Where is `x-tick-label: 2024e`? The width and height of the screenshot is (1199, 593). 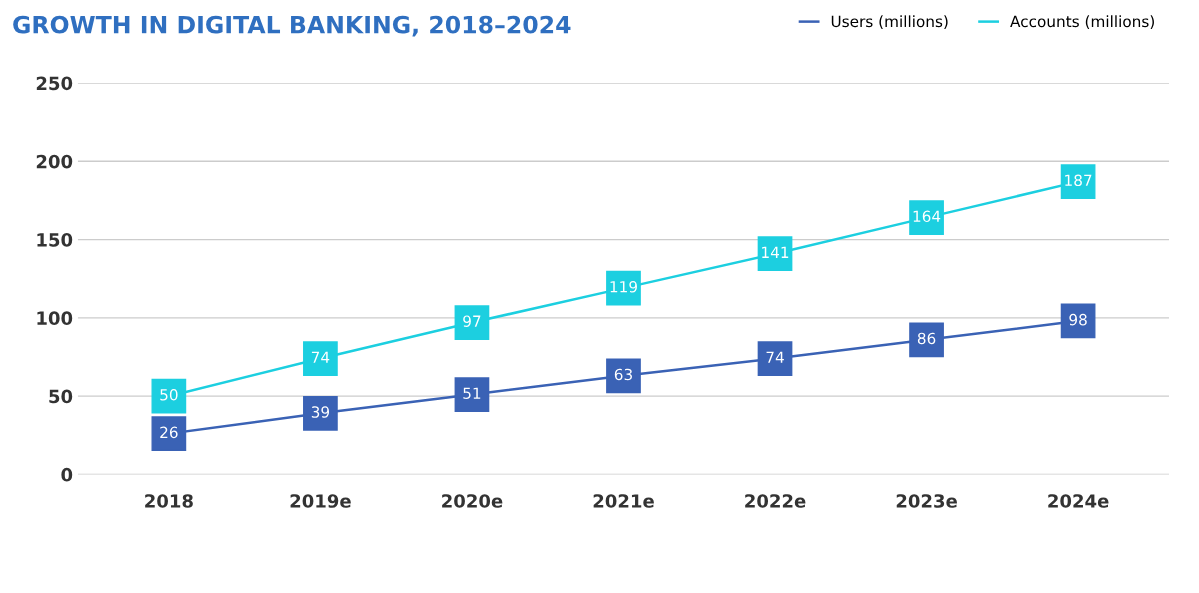 x-tick-label: 2024e is located at coordinates (1078, 501).